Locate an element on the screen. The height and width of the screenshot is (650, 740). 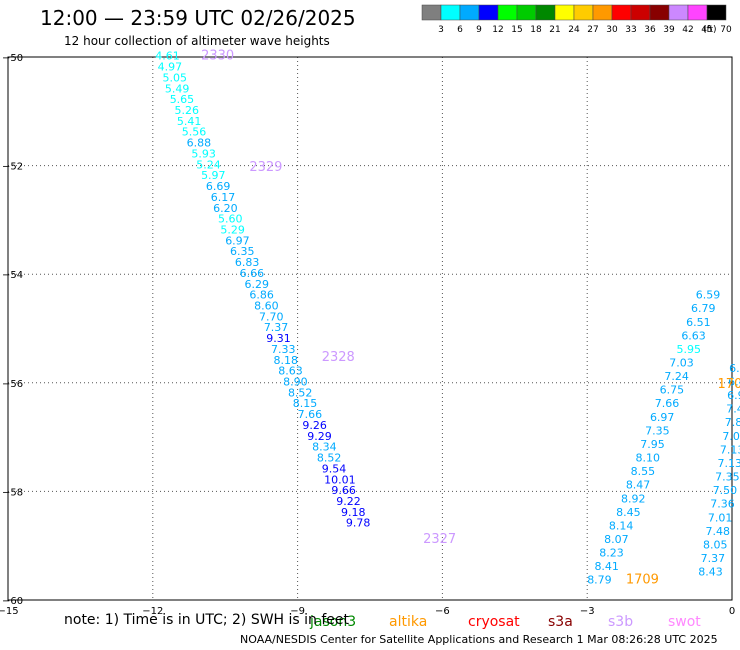
data-point-value: 5.60 is located at coordinates (230, 219).